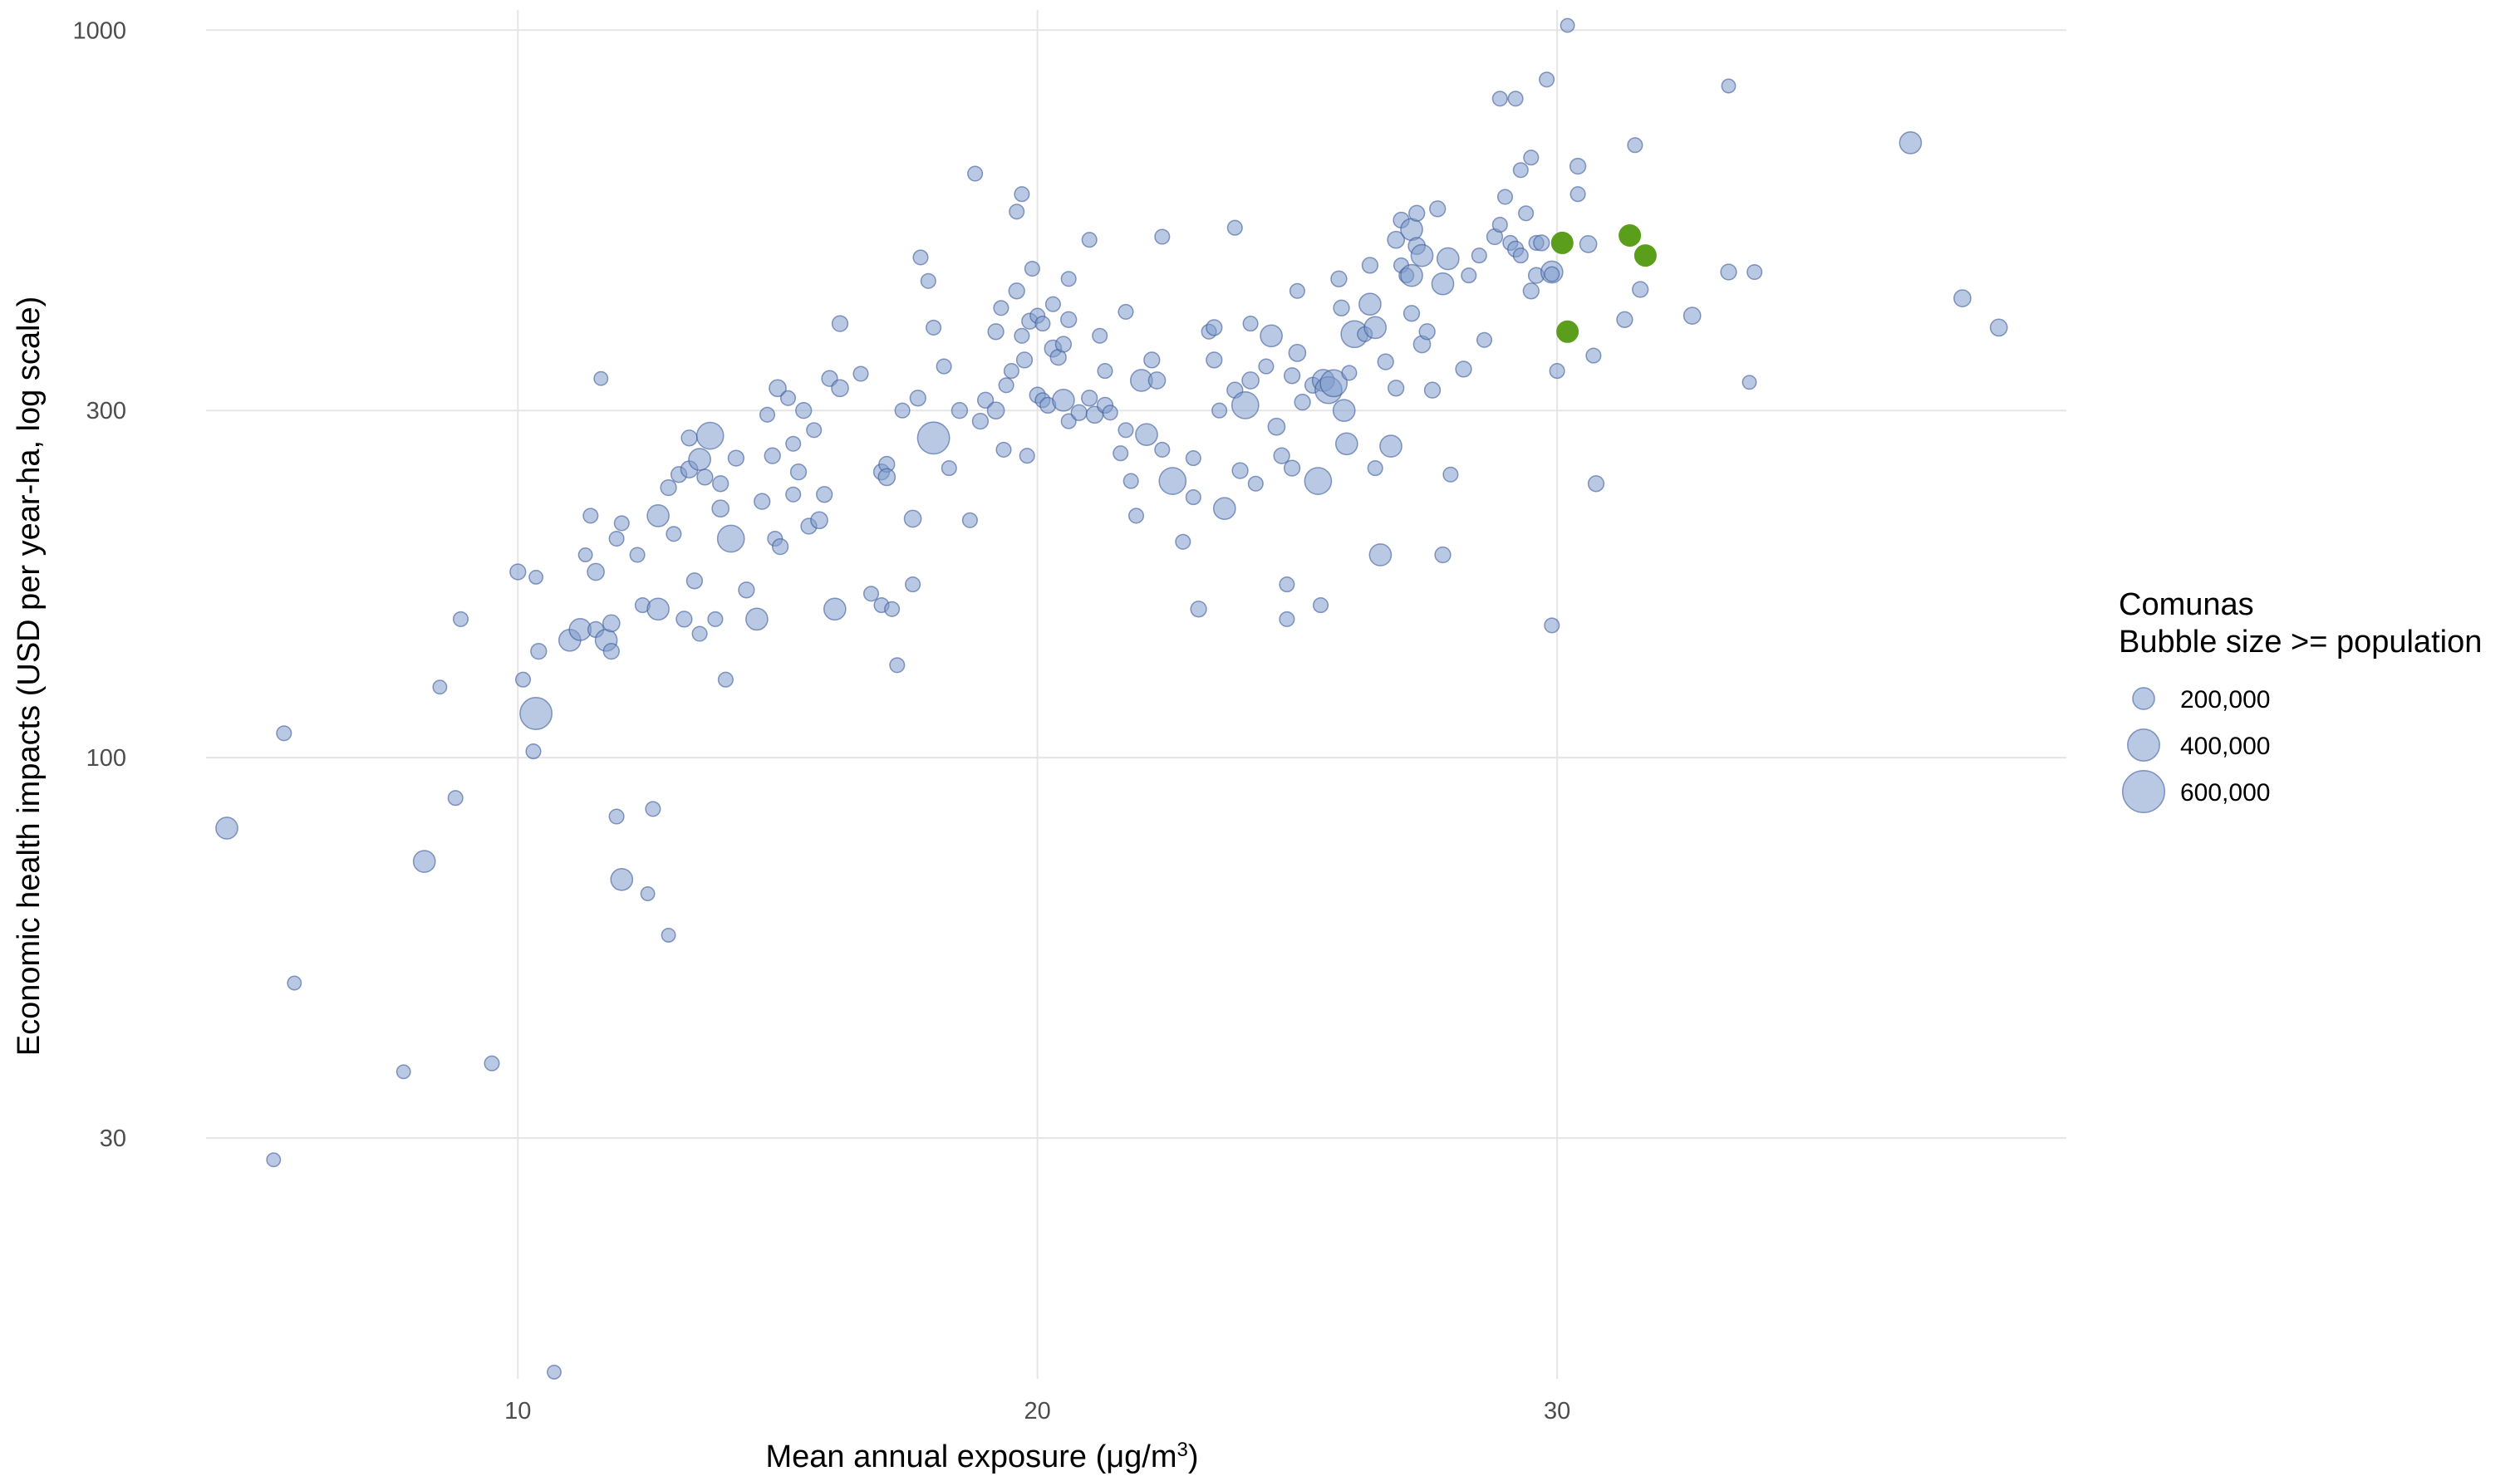 The width and height of the screenshot is (2520, 1481). I want to click on legend-key-label: 200,000, so click(2225, 700).